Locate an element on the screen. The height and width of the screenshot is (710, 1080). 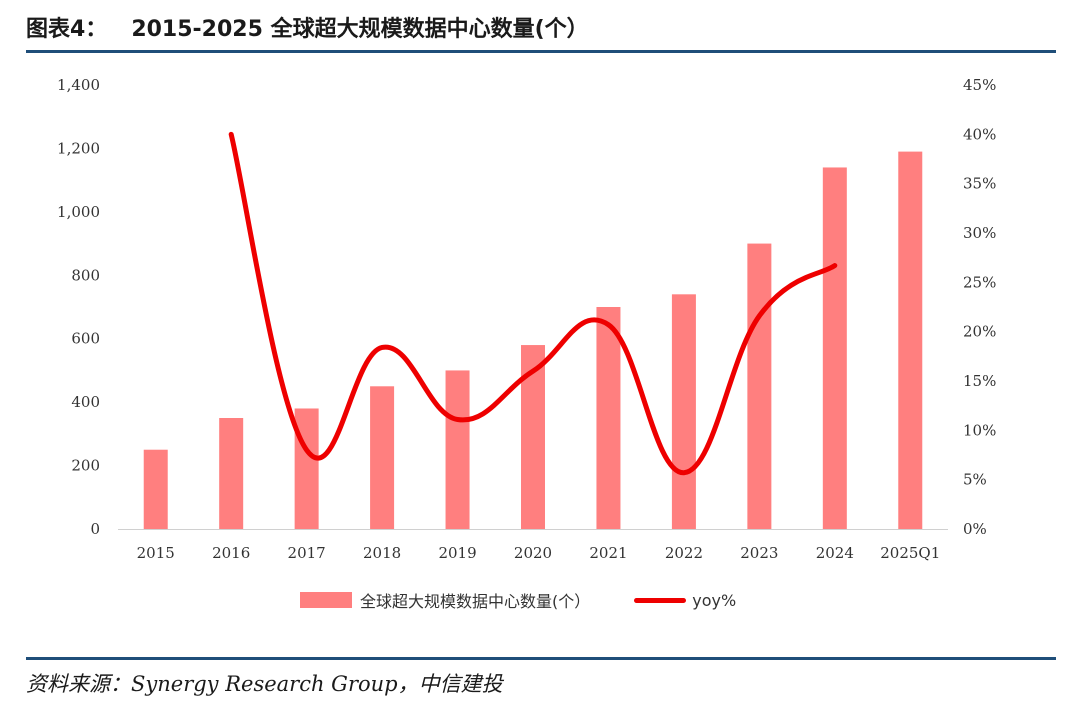
y-right-tick-label: 30% is located at coordinates (979, 233).